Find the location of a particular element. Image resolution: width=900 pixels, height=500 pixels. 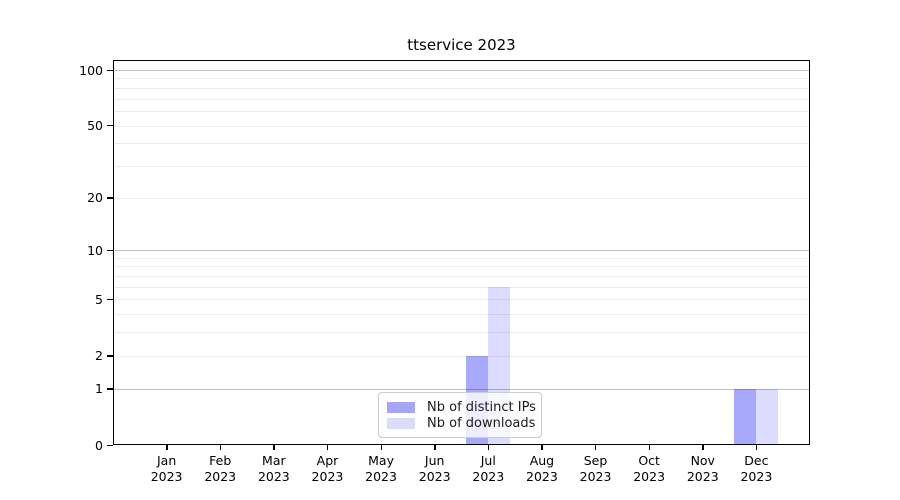

y-tick-label: 0 is located at coordinates (99, 445).